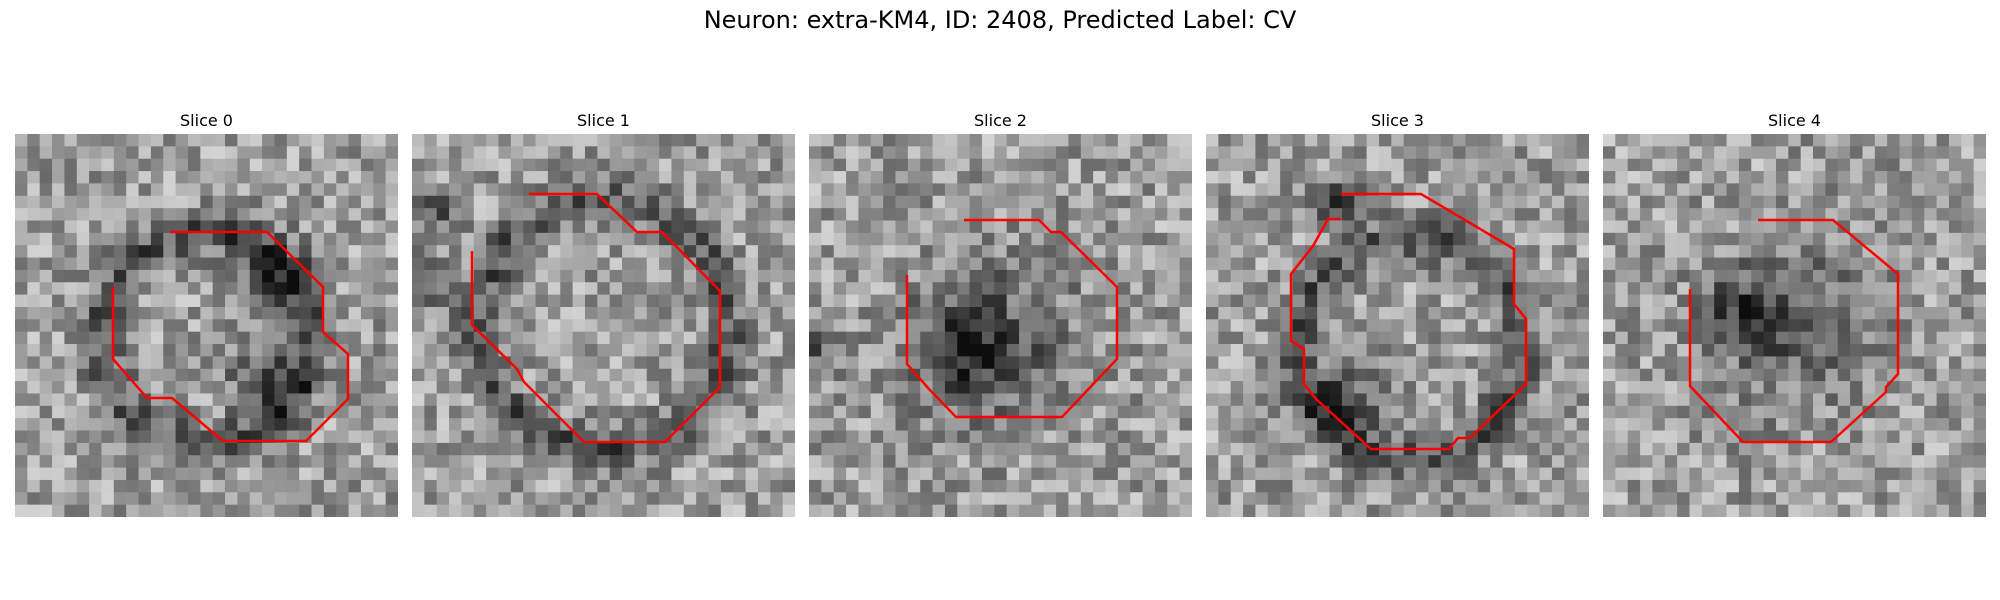 This screenshot has width=2000, height=600. What do you see at coordinates (603, 120) in the screenshot?
I see `slice-title-1: Slice 1` at bounding box center [603, 120].